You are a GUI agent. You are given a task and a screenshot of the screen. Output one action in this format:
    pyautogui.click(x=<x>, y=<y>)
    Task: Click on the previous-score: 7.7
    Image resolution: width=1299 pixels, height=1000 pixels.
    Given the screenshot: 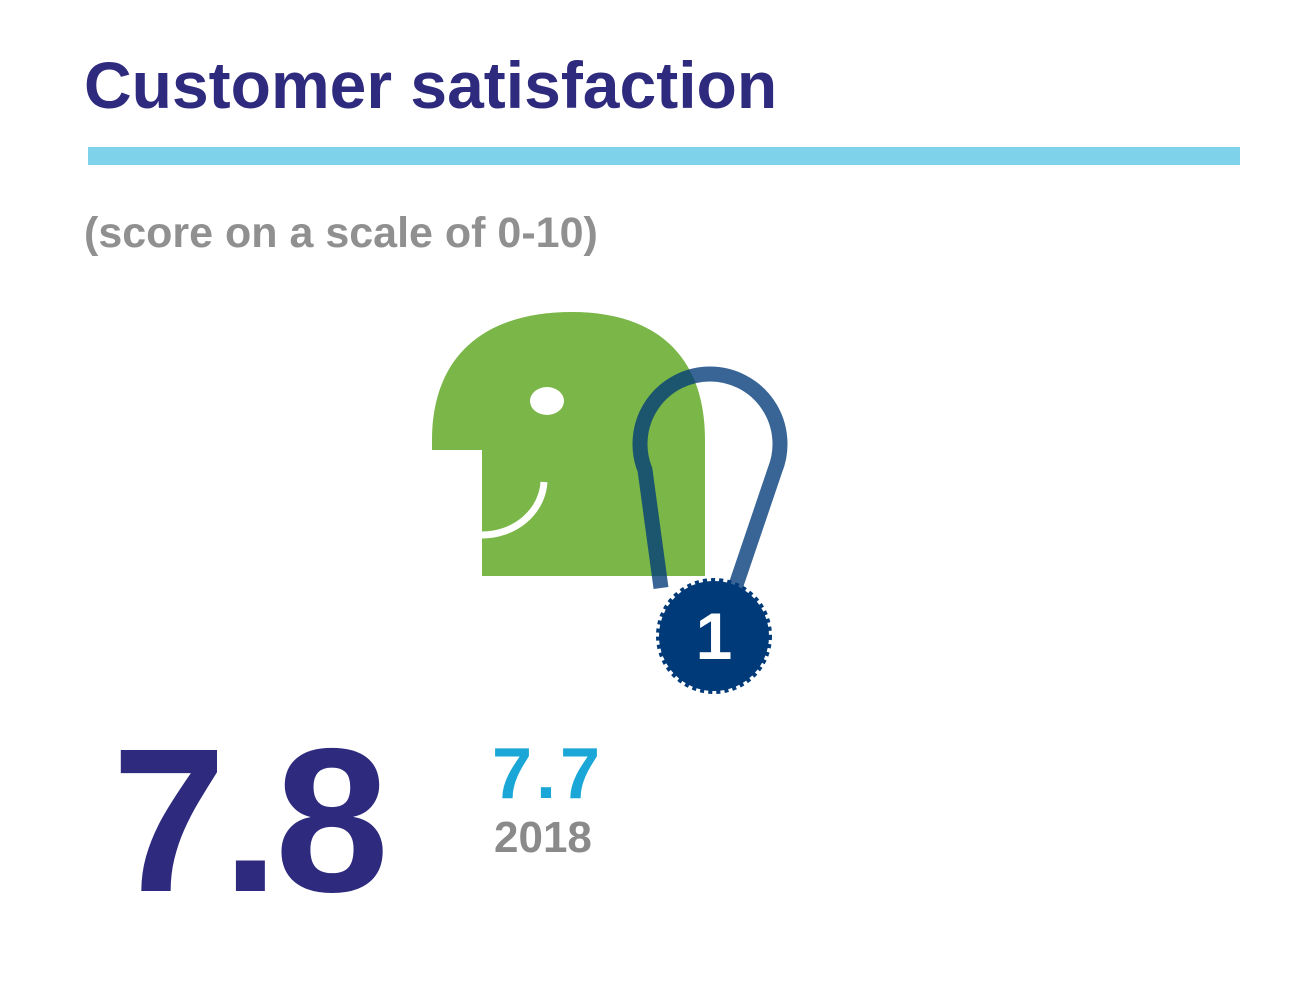 What is the action you would take?
    pyautogui.click(x=548, y=774)
    